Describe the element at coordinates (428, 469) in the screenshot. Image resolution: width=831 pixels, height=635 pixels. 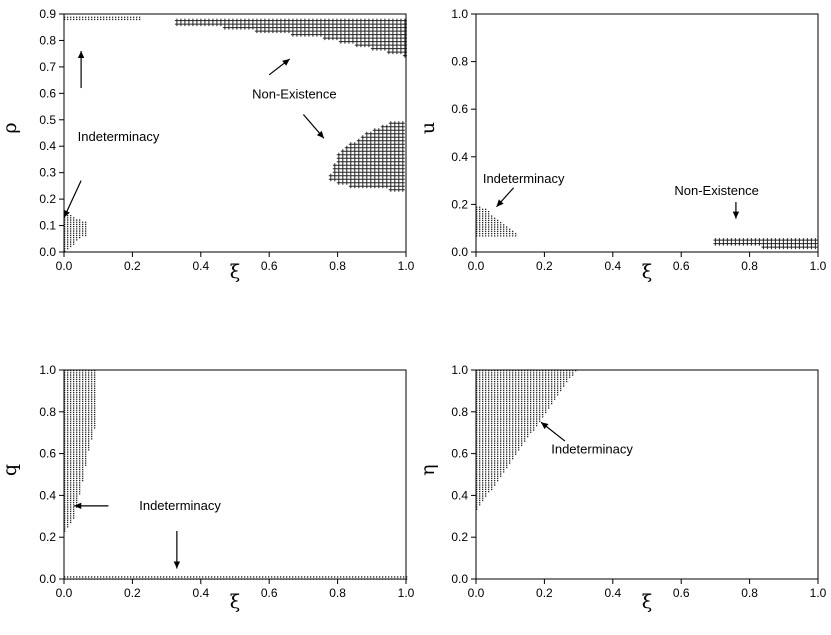
I see `eta-y-axis-label: η` at that location.